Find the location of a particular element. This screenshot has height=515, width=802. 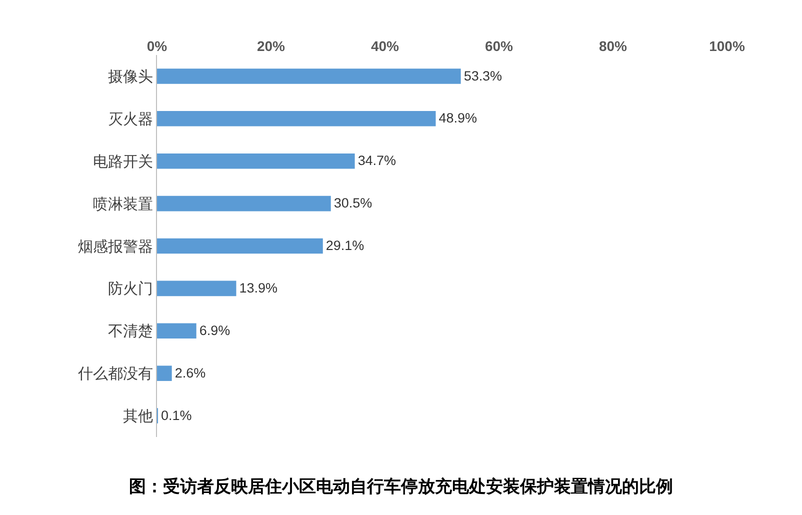

x-tick-label: 80% is located at coordinates (613, 46).